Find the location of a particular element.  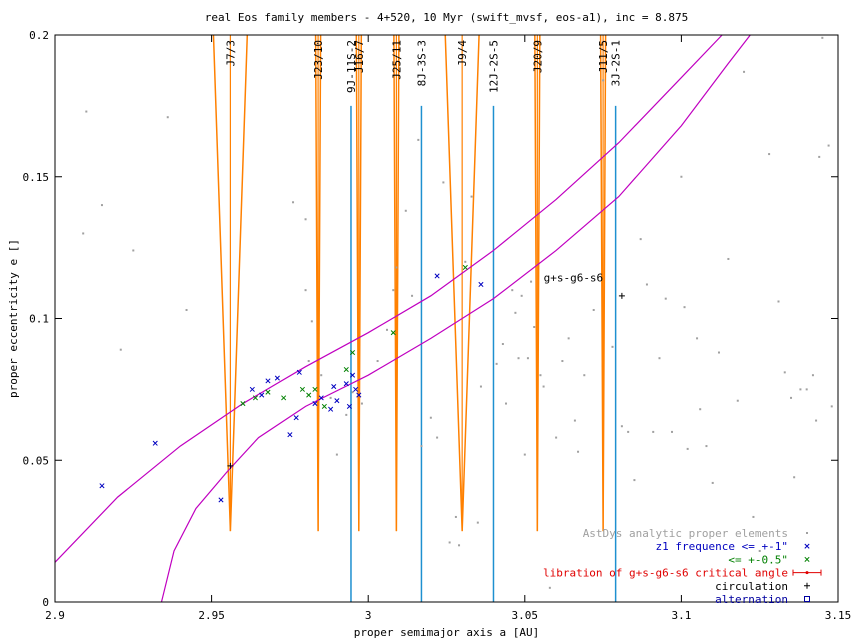

resonance-label: 12J-2S-5 is located at coordinates (493, 66).